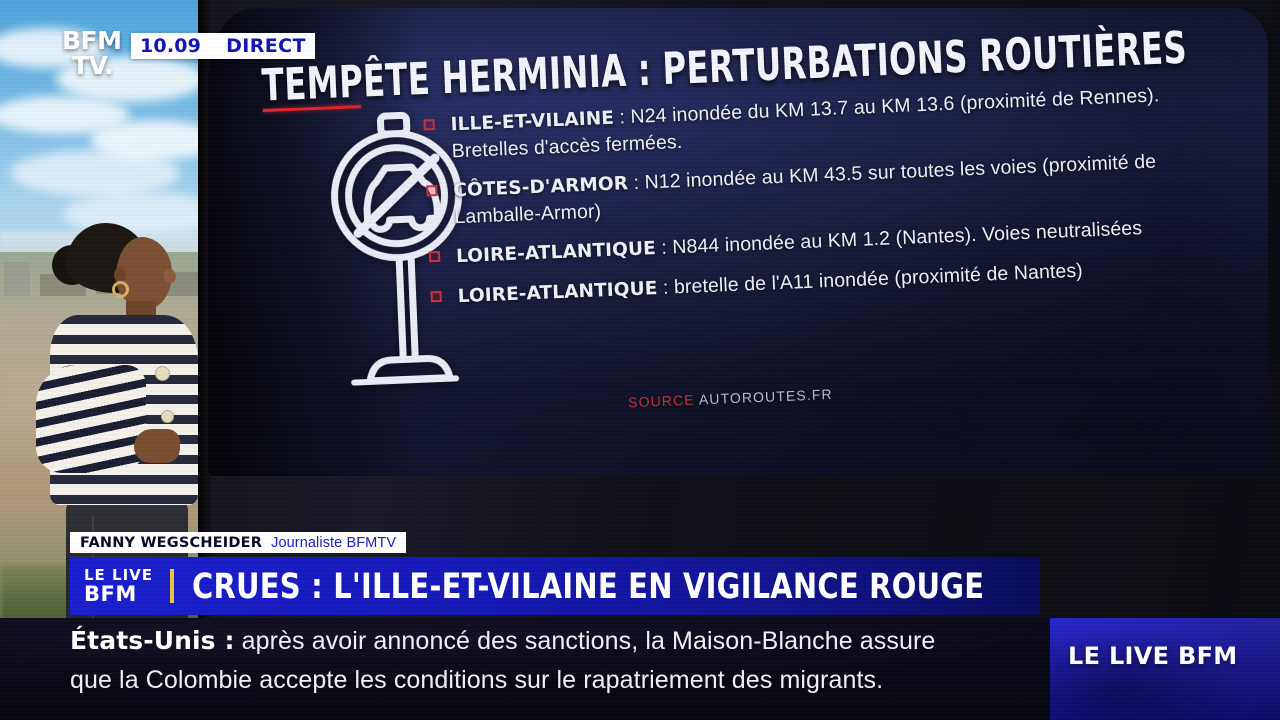 This screenshot has height=720, width=1280. What do you see at coordinates (106, 312) in the screenshot?
I see `studio-backdrop` at bounding box center [106, 312].